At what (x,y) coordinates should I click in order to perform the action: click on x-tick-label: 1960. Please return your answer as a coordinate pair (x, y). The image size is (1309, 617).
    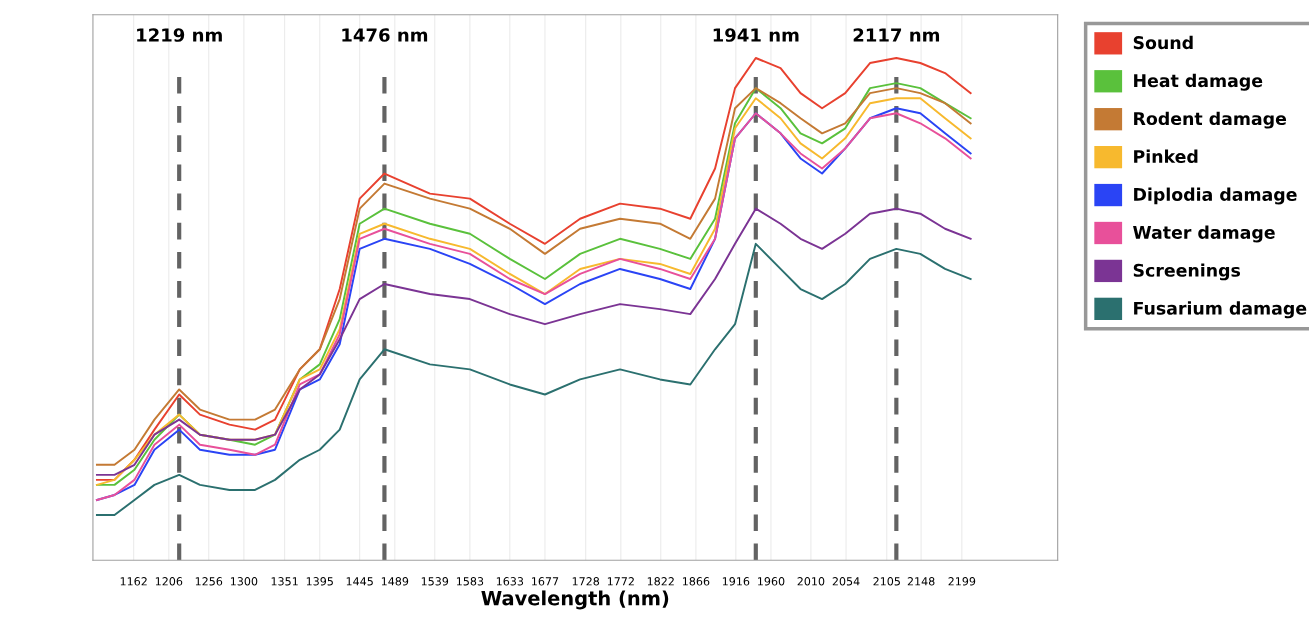
    Looking at the image, I should click on (771, 581).